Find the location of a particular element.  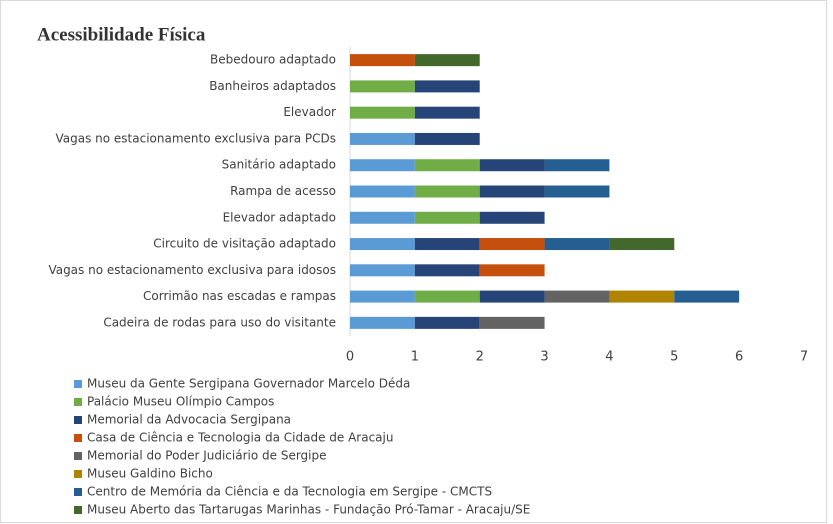

y-tick-label: Elevador is located at coordinates (309, 112).